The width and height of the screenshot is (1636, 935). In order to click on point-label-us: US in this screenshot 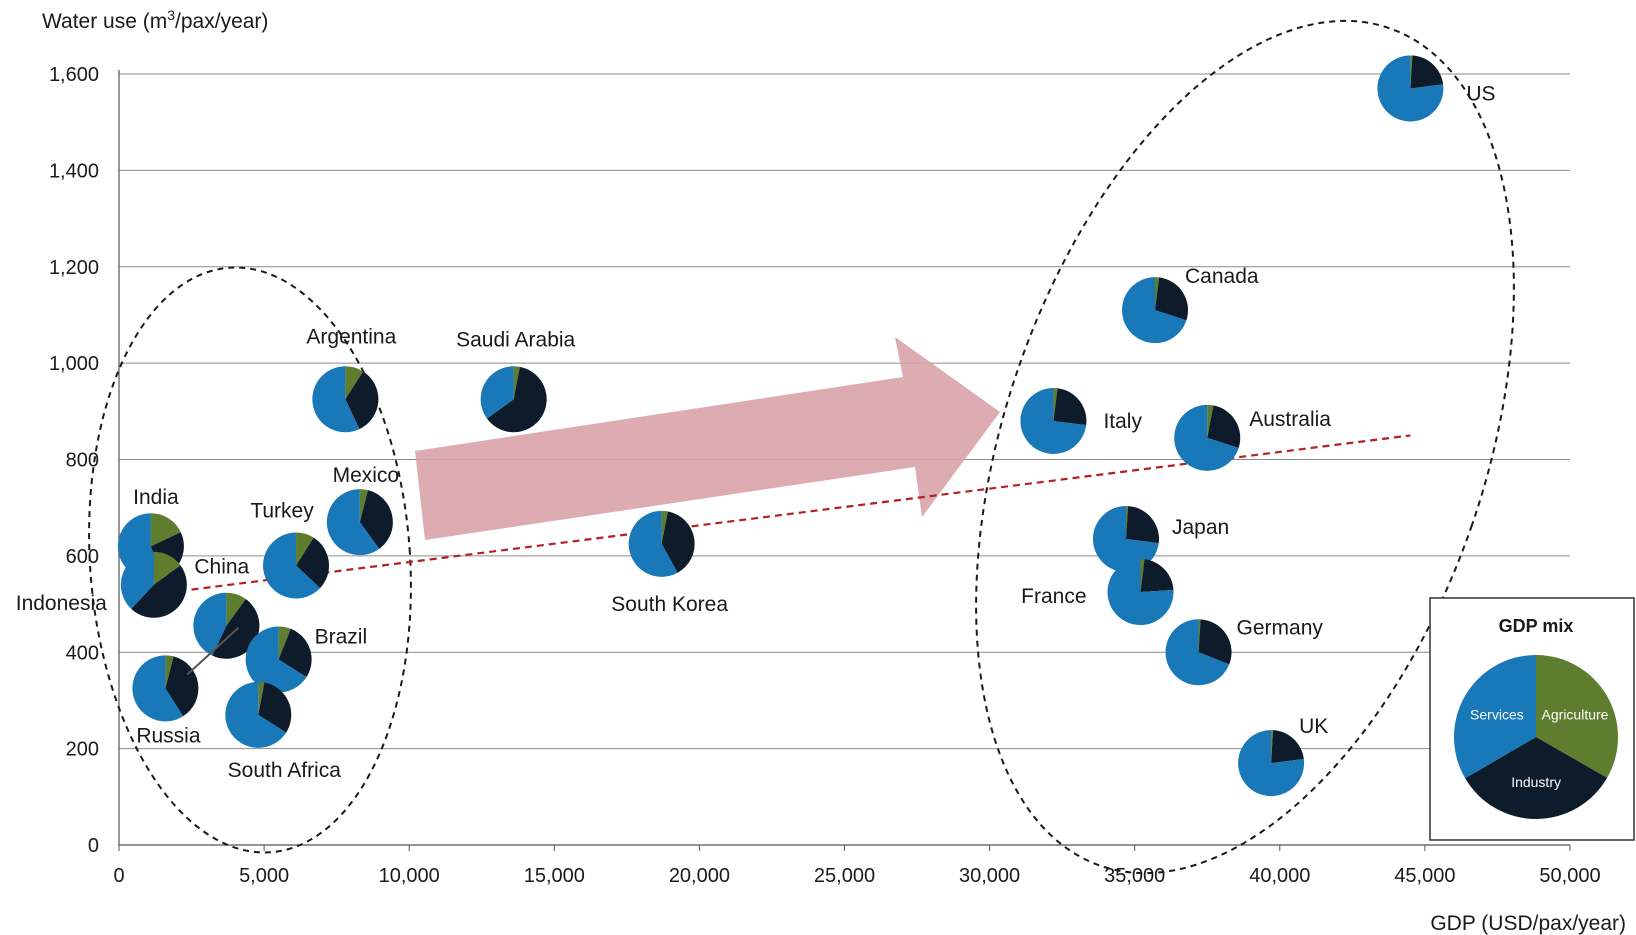, I will do `click(1480, 93)`.